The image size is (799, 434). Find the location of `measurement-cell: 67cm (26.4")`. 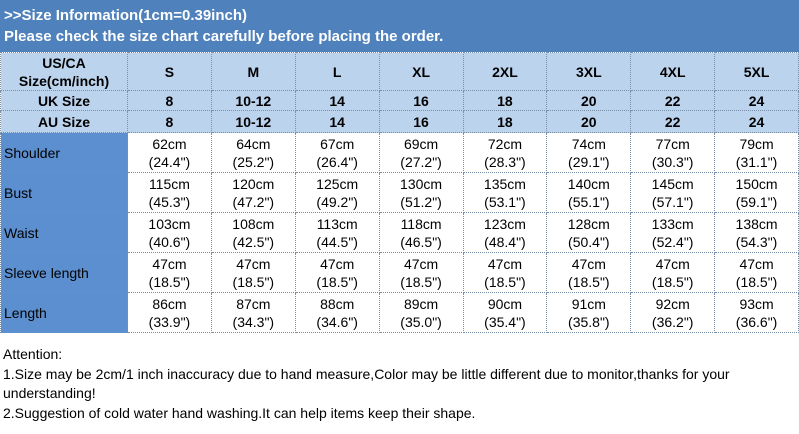

measurement-cell: 67cm (26.4") is located at coordinates (337, 152).